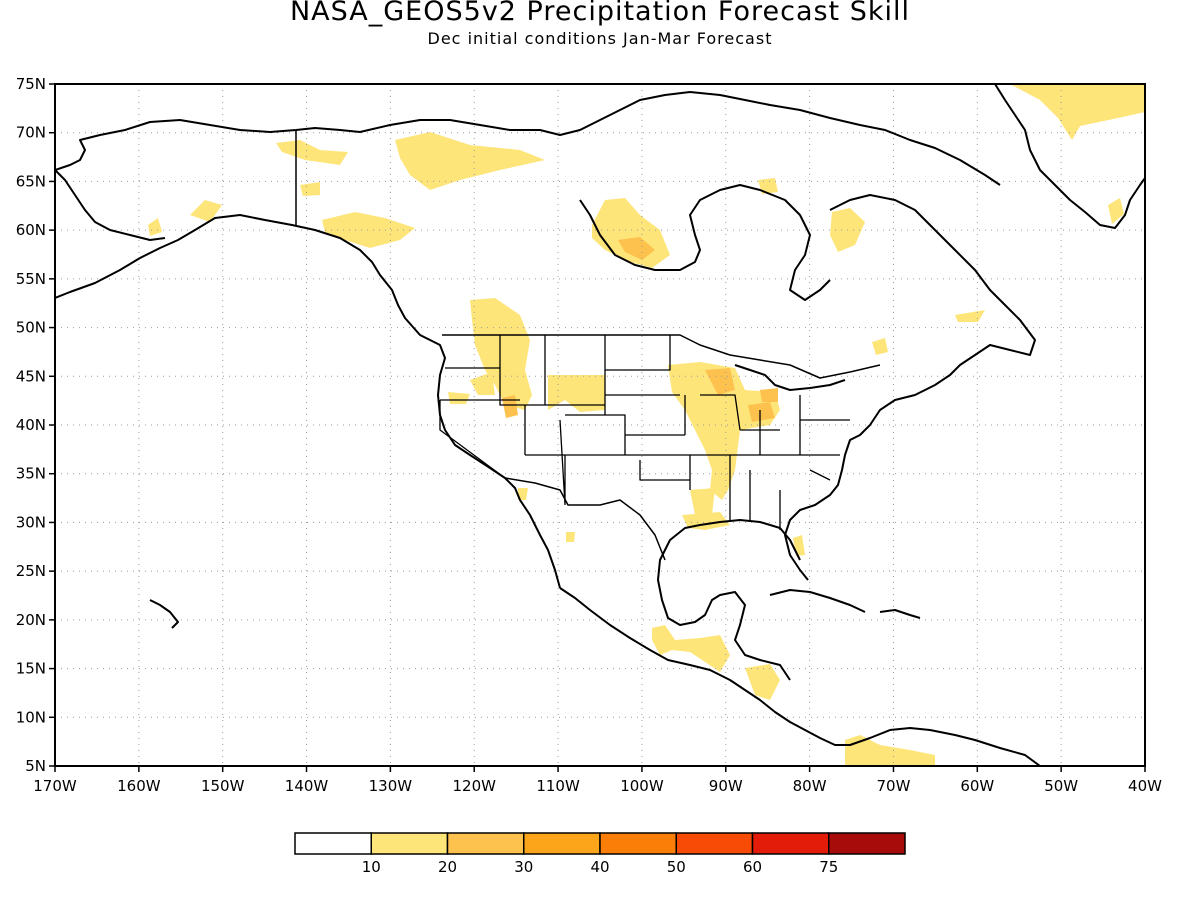 This screenshot has width=1200, height=900. I want to click on skill-patch-indiana, so click(761, 412).